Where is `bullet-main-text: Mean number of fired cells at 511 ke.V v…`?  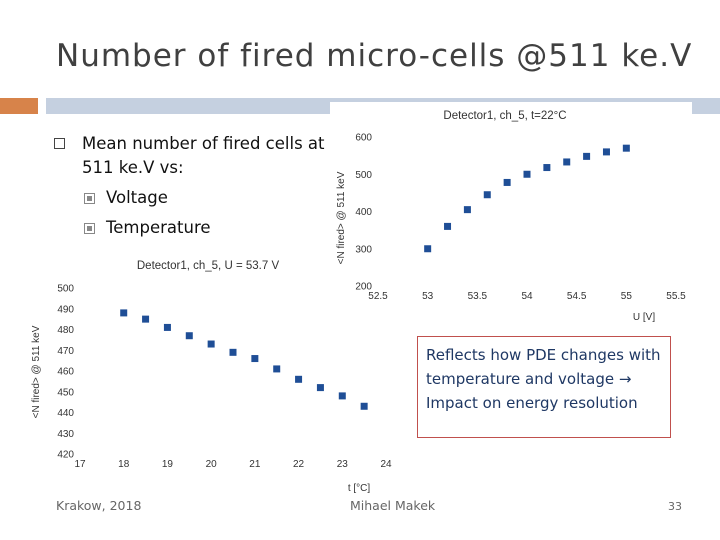
bullet-main-text: Mean number of fired cells at 511 ke.V v… is located at coordinates (203, 155).